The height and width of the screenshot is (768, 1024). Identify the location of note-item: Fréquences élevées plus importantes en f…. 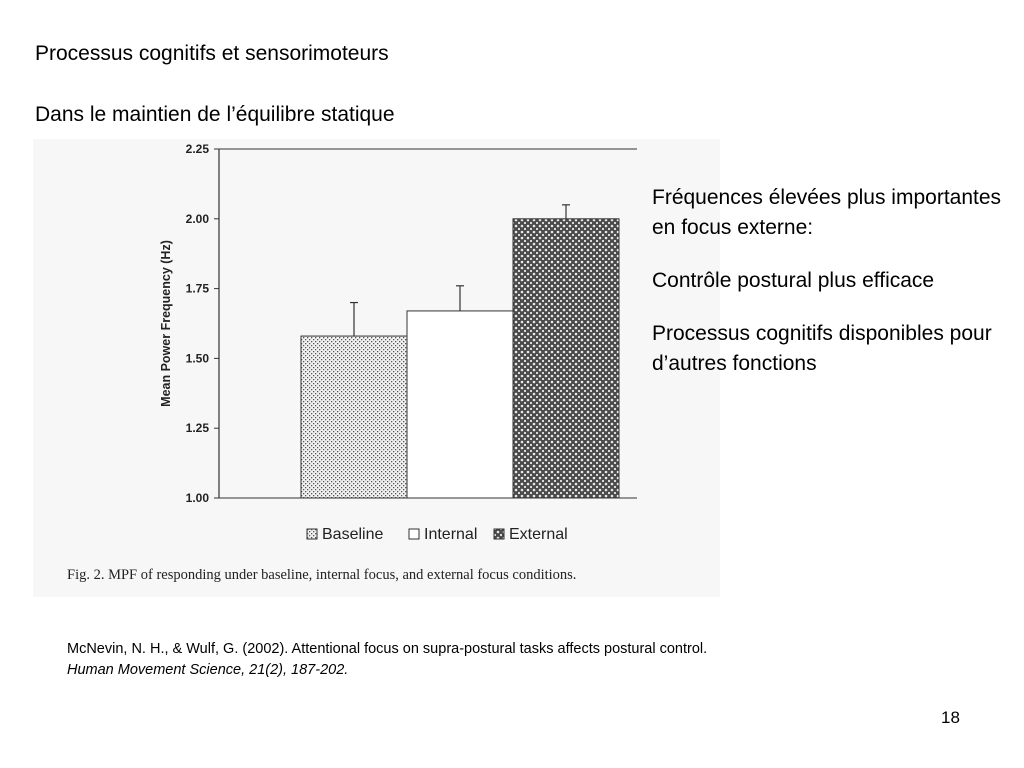
(827, 212).